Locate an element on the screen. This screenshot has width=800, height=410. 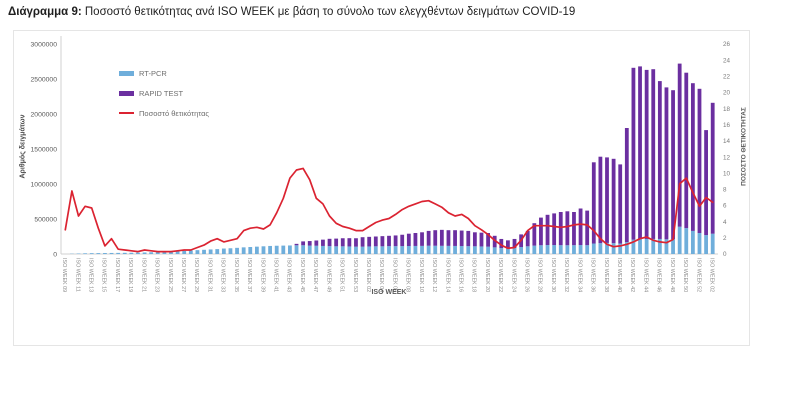
svg-text: ISO WEEK 35 is located at coordinates (236, 275).